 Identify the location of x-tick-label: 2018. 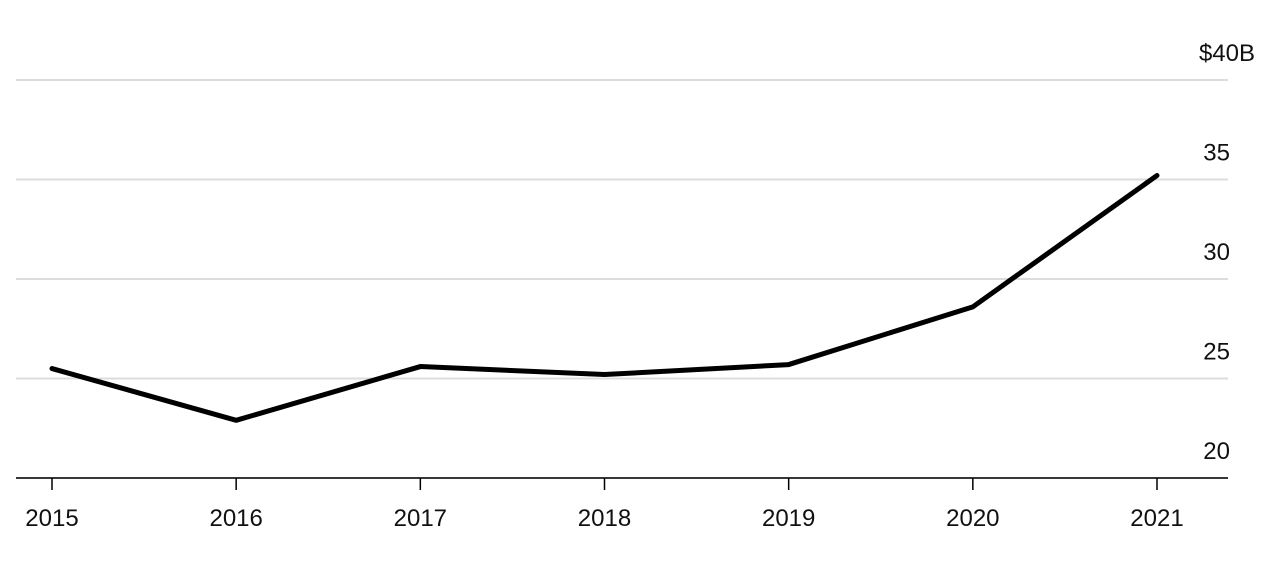
(604, 518).